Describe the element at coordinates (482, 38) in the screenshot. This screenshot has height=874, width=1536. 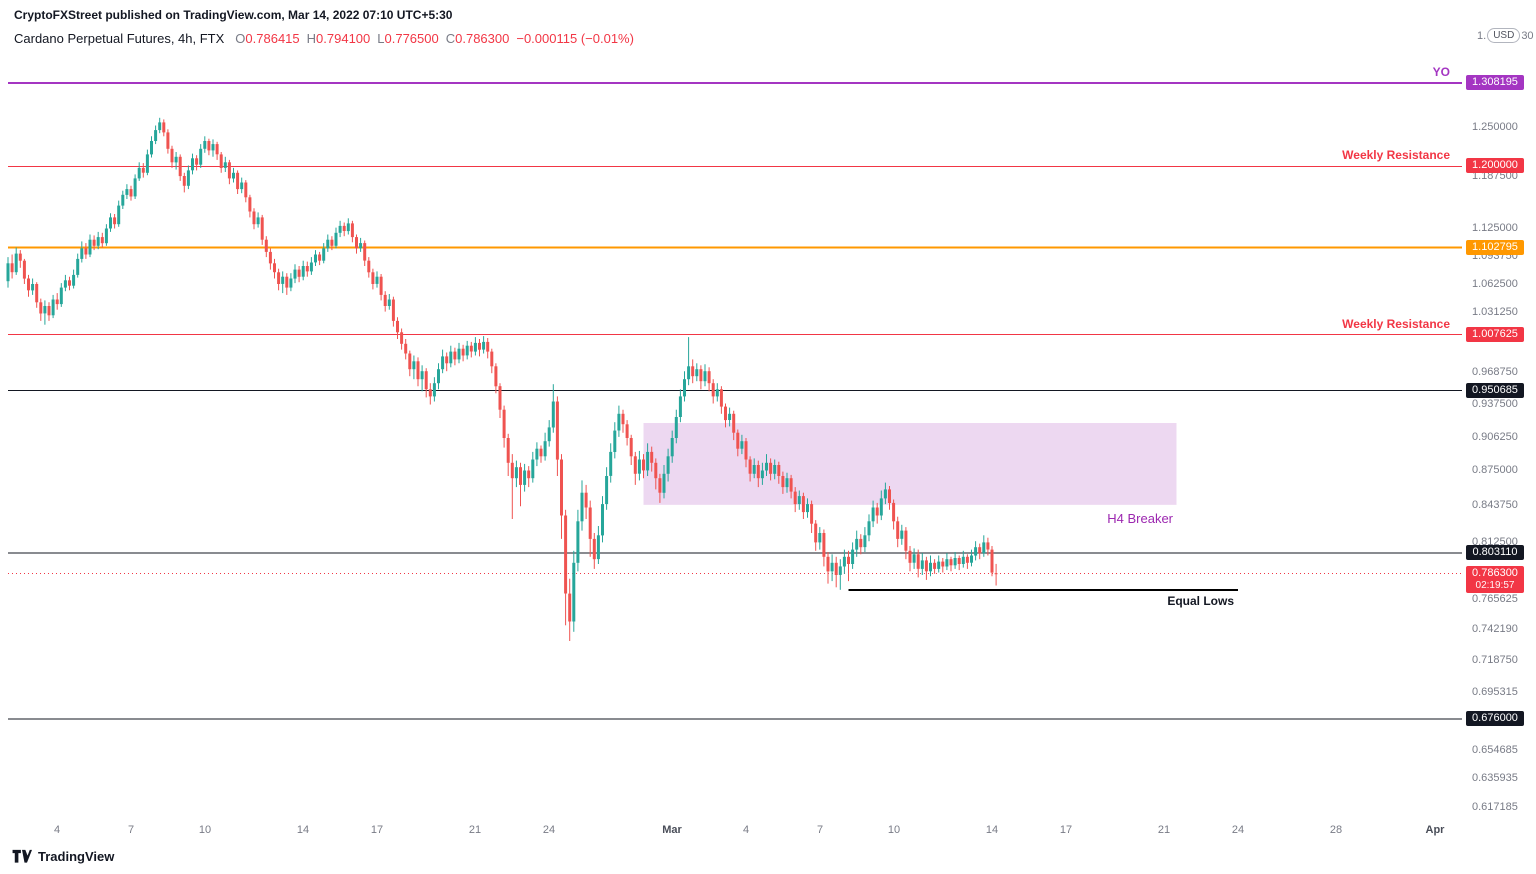
I see `ohlc-close-value: 0.786300` at that location.